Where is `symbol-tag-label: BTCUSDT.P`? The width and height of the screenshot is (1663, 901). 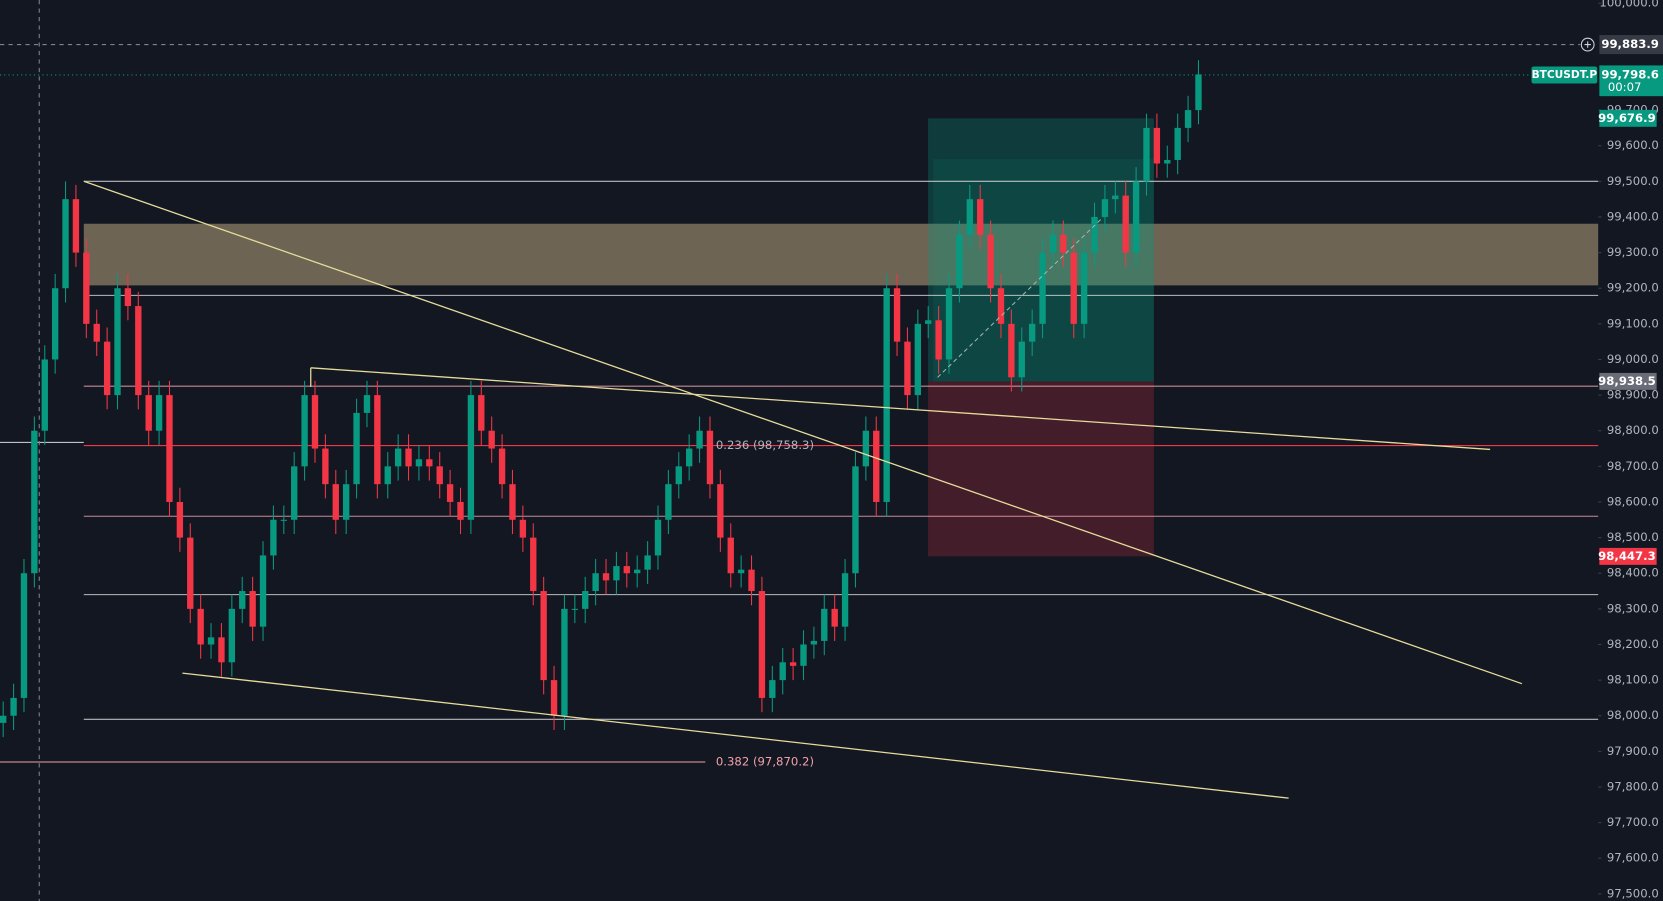 symbol-tag-label: BTCUSDT.P is located at coordinates (1565, 75).